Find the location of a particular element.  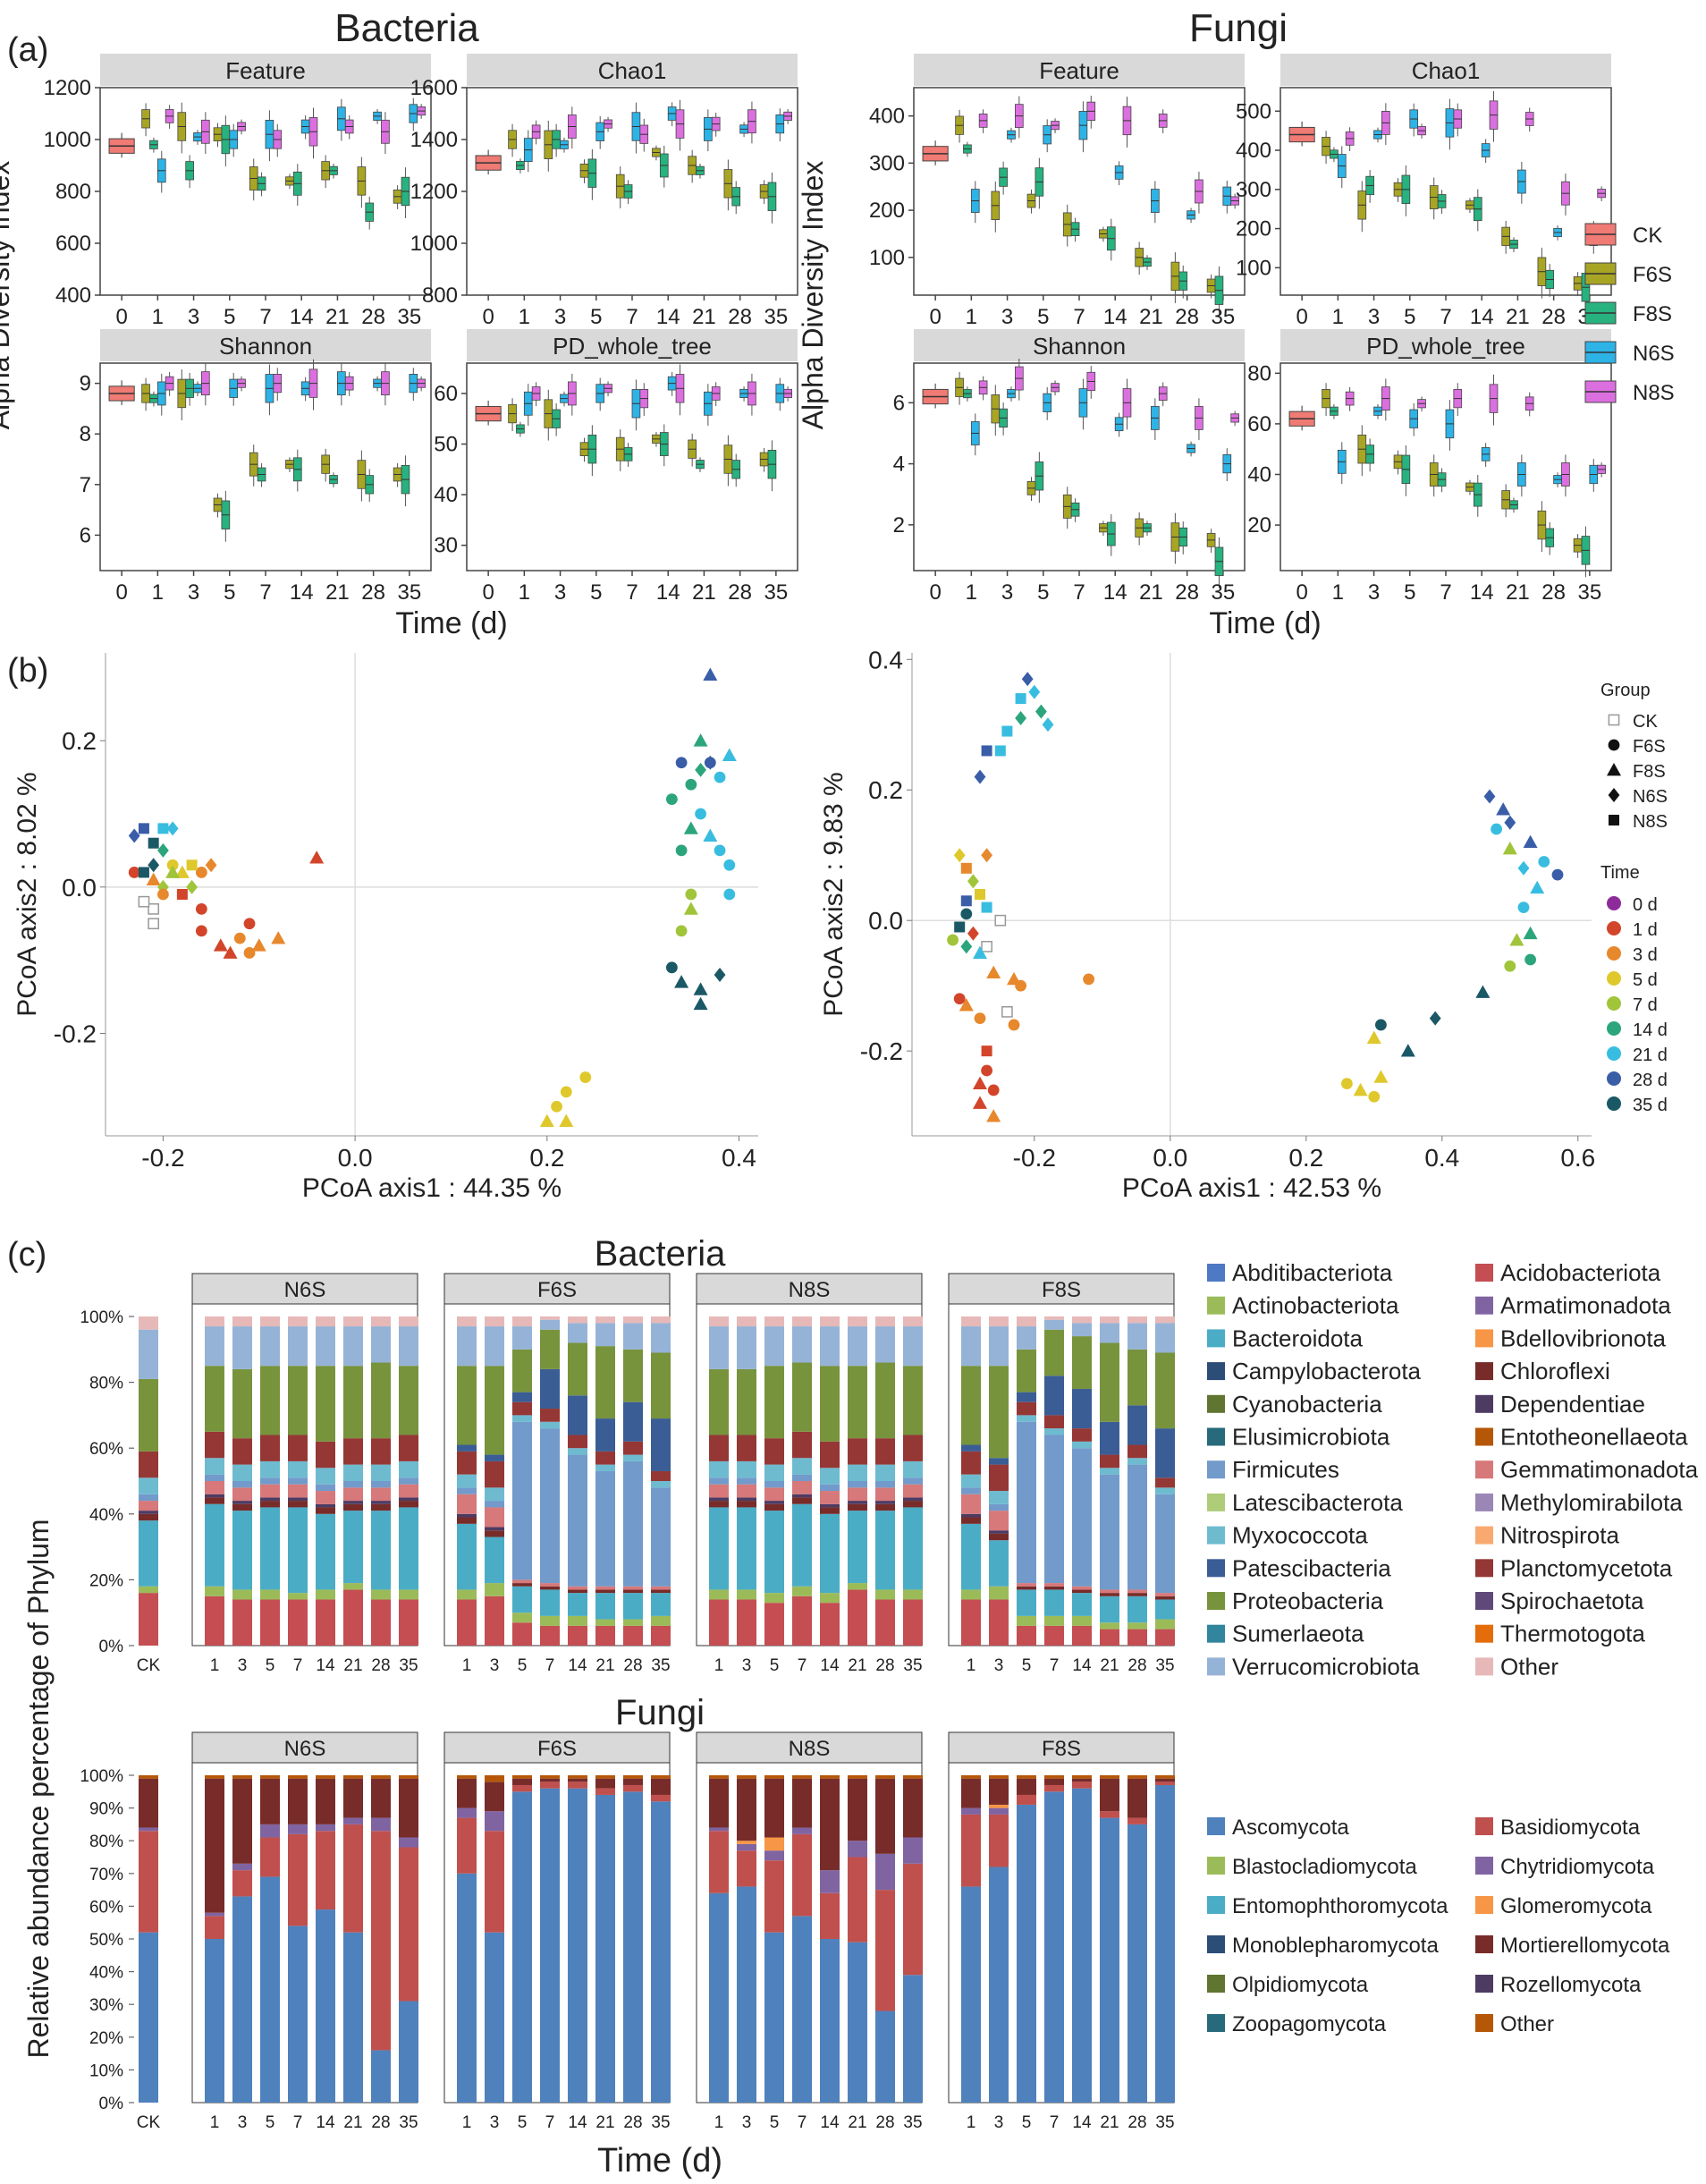

x-tick-label: 14 is located at coordinates (668, 592).